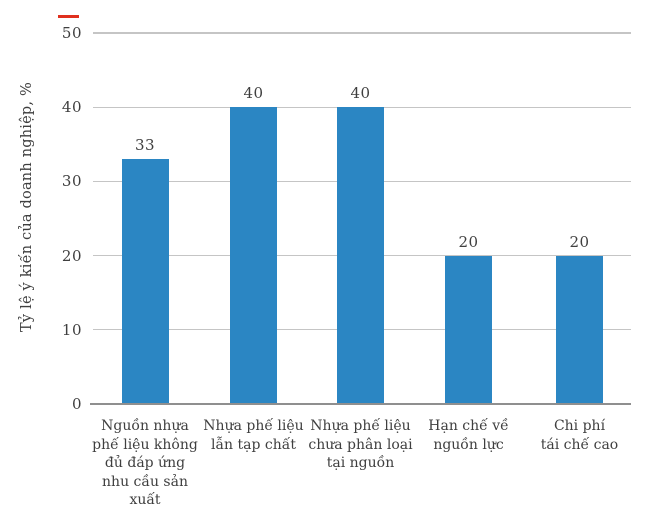 The height and width of the screenshot is (507, 657). Describe the element at coordinates (76, 404) in the screenshot. I see `y-tick-label-0: 0` at that location.